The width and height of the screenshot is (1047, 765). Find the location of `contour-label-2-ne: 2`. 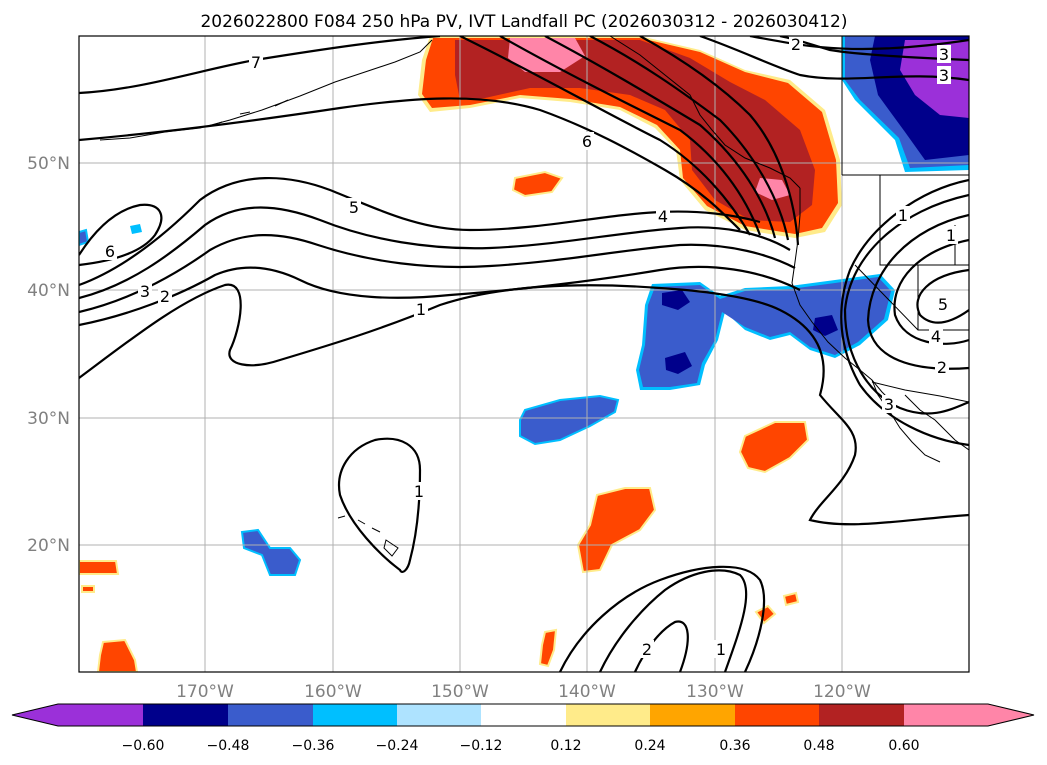

contour-label-2-ne: 2 is located at coordinates (796, 44).